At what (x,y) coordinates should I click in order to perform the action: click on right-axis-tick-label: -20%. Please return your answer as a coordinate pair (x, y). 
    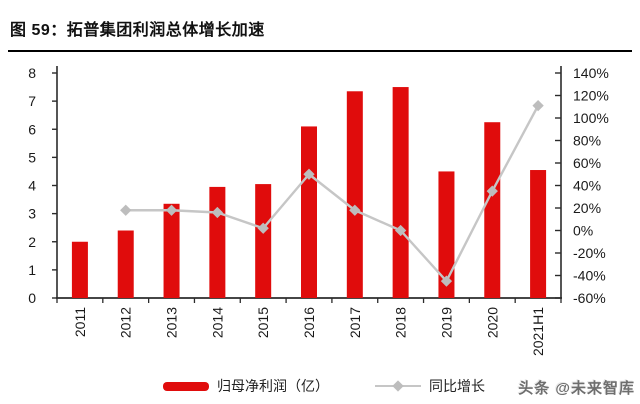
    Looking at the image, I should click on (589, 253).